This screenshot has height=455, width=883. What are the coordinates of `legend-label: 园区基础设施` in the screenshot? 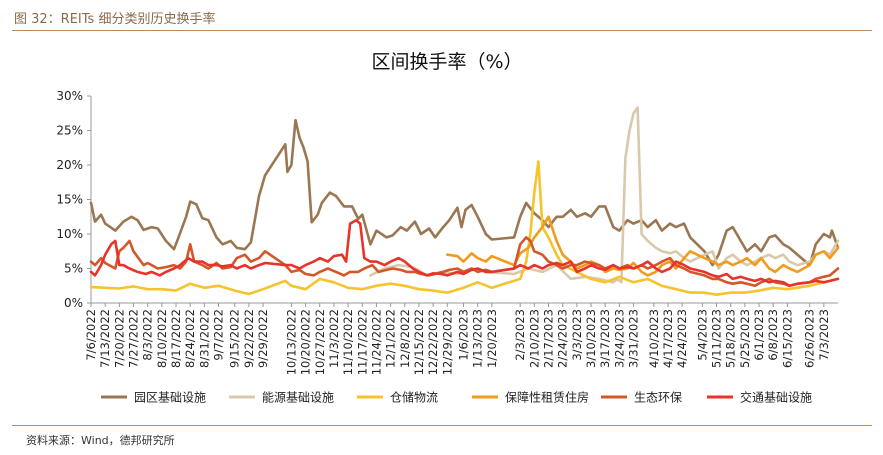 It's located at (170, 398).